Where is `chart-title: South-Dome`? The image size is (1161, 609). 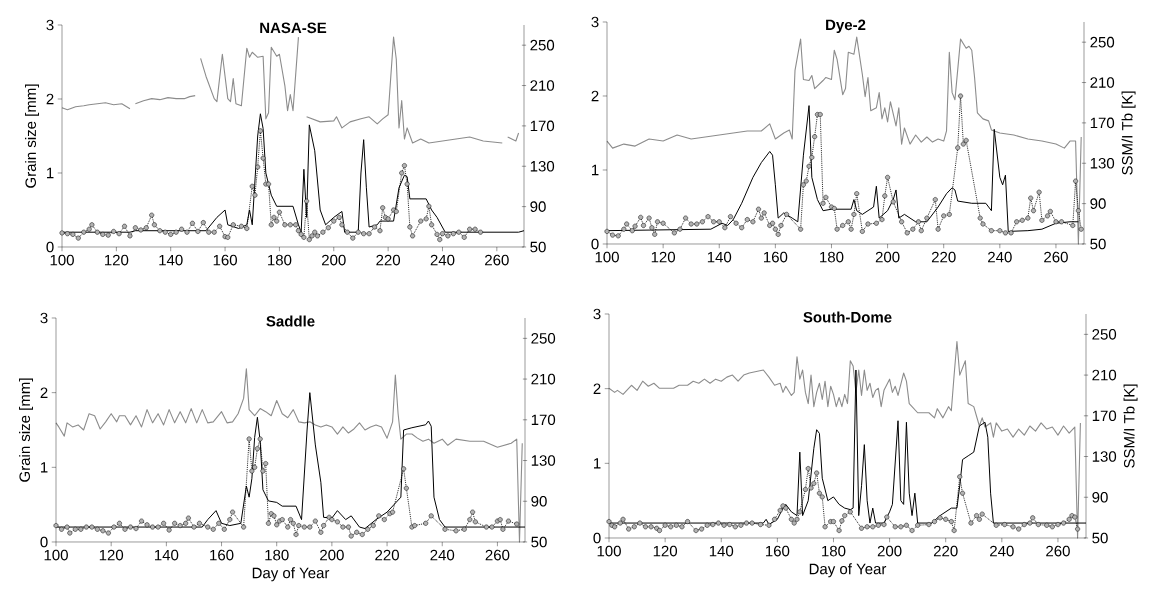 chart-title: South-Dome is located at coordinates (847, 317).